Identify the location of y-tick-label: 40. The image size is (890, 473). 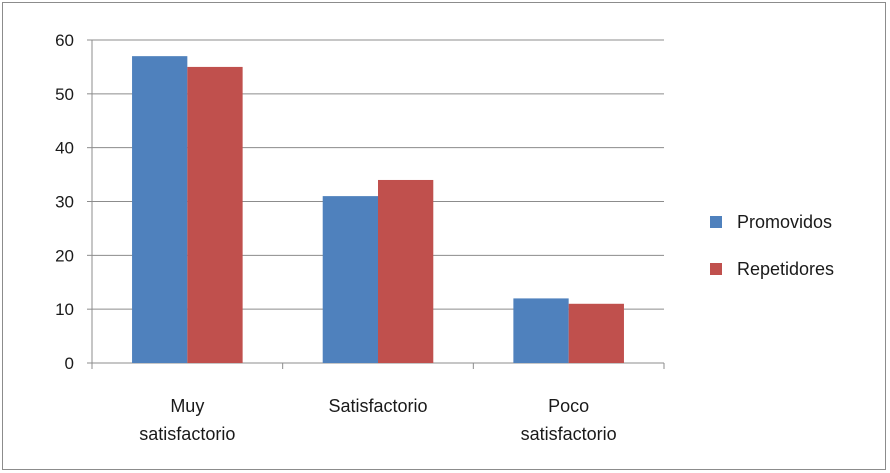
(64, 148).